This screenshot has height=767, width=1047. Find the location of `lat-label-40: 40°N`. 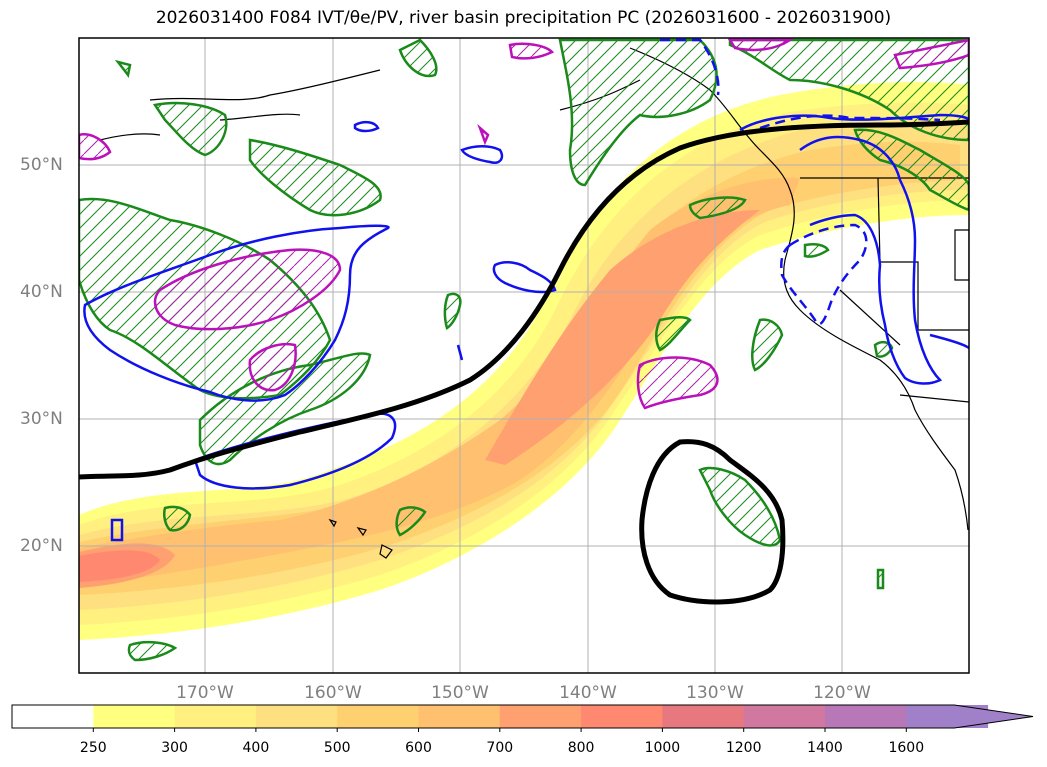

lat-label-40: 40°N is located at coordinates (41, 292).